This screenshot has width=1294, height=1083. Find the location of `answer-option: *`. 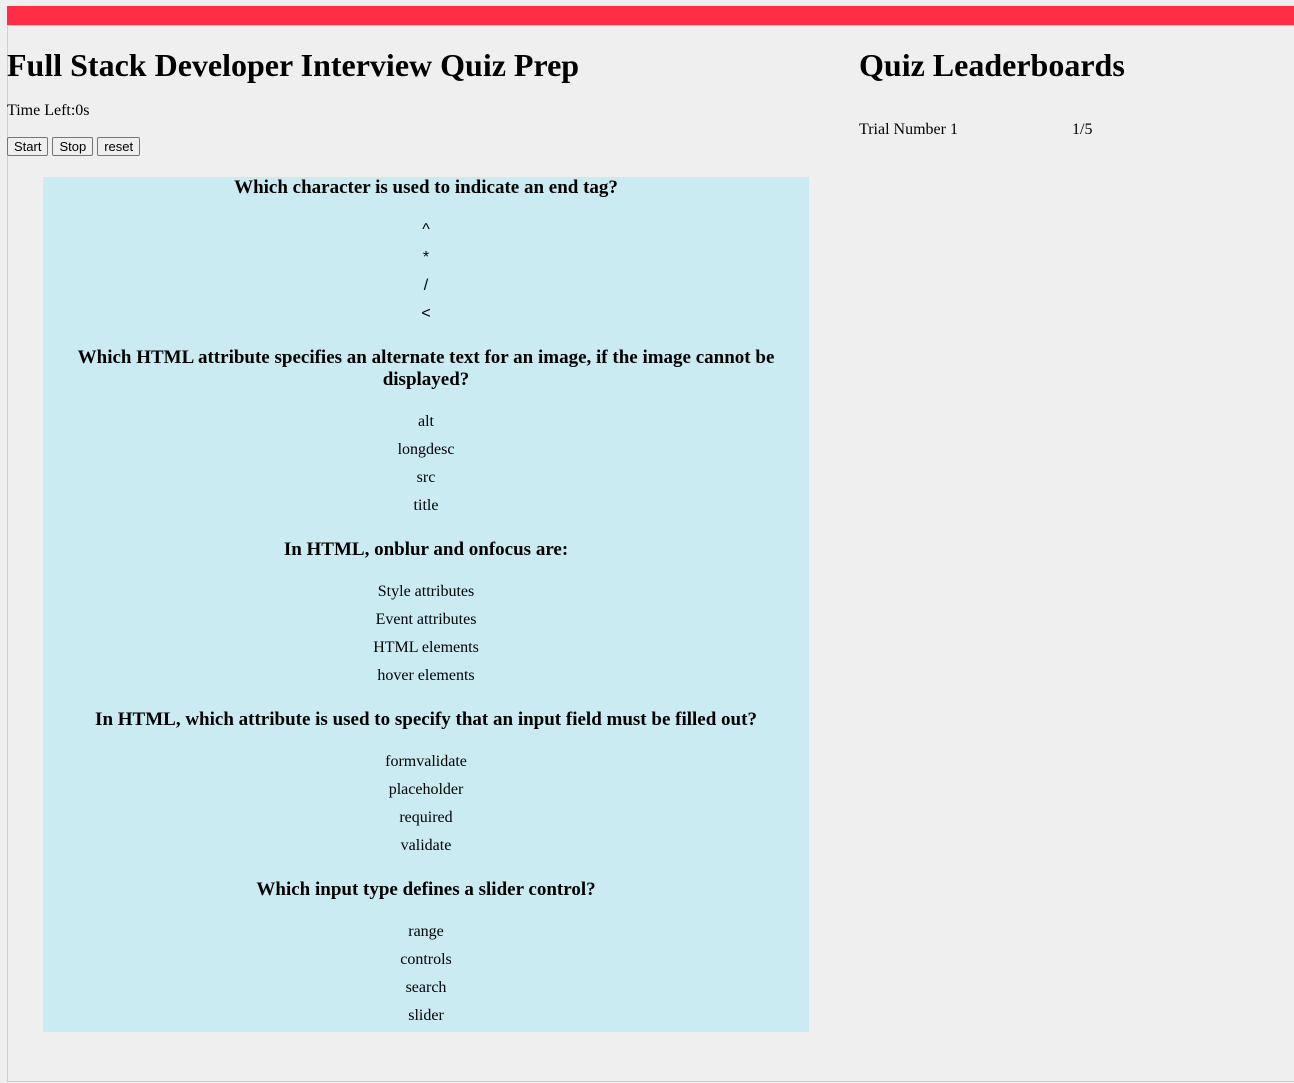

answer-option: * is located at coordinates (426, 257).